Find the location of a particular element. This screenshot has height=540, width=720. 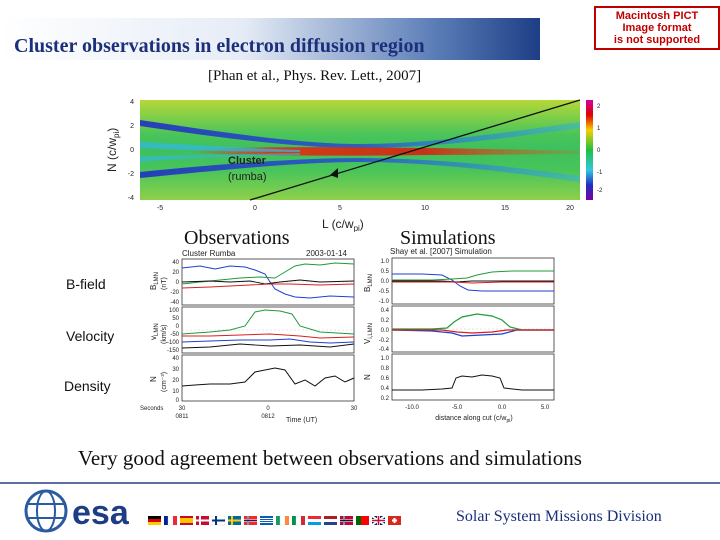

colormap-xlabel: L (c/wpi) is located at coordinates (343, 224).